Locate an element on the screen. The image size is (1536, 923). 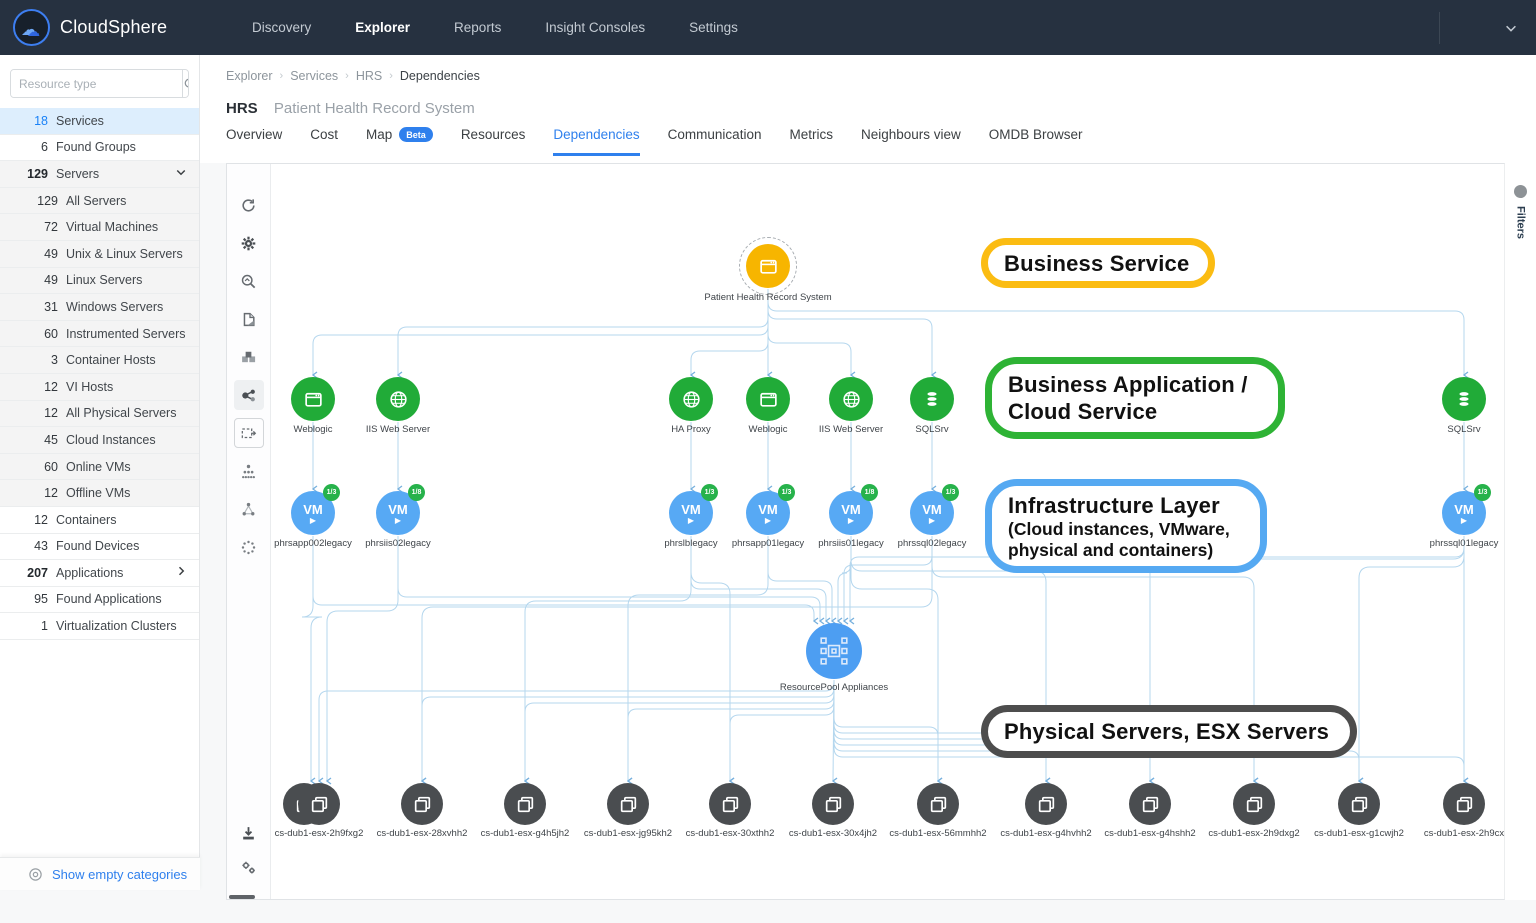
tab-metrics: Metrics is located at coordinates (811, 141).